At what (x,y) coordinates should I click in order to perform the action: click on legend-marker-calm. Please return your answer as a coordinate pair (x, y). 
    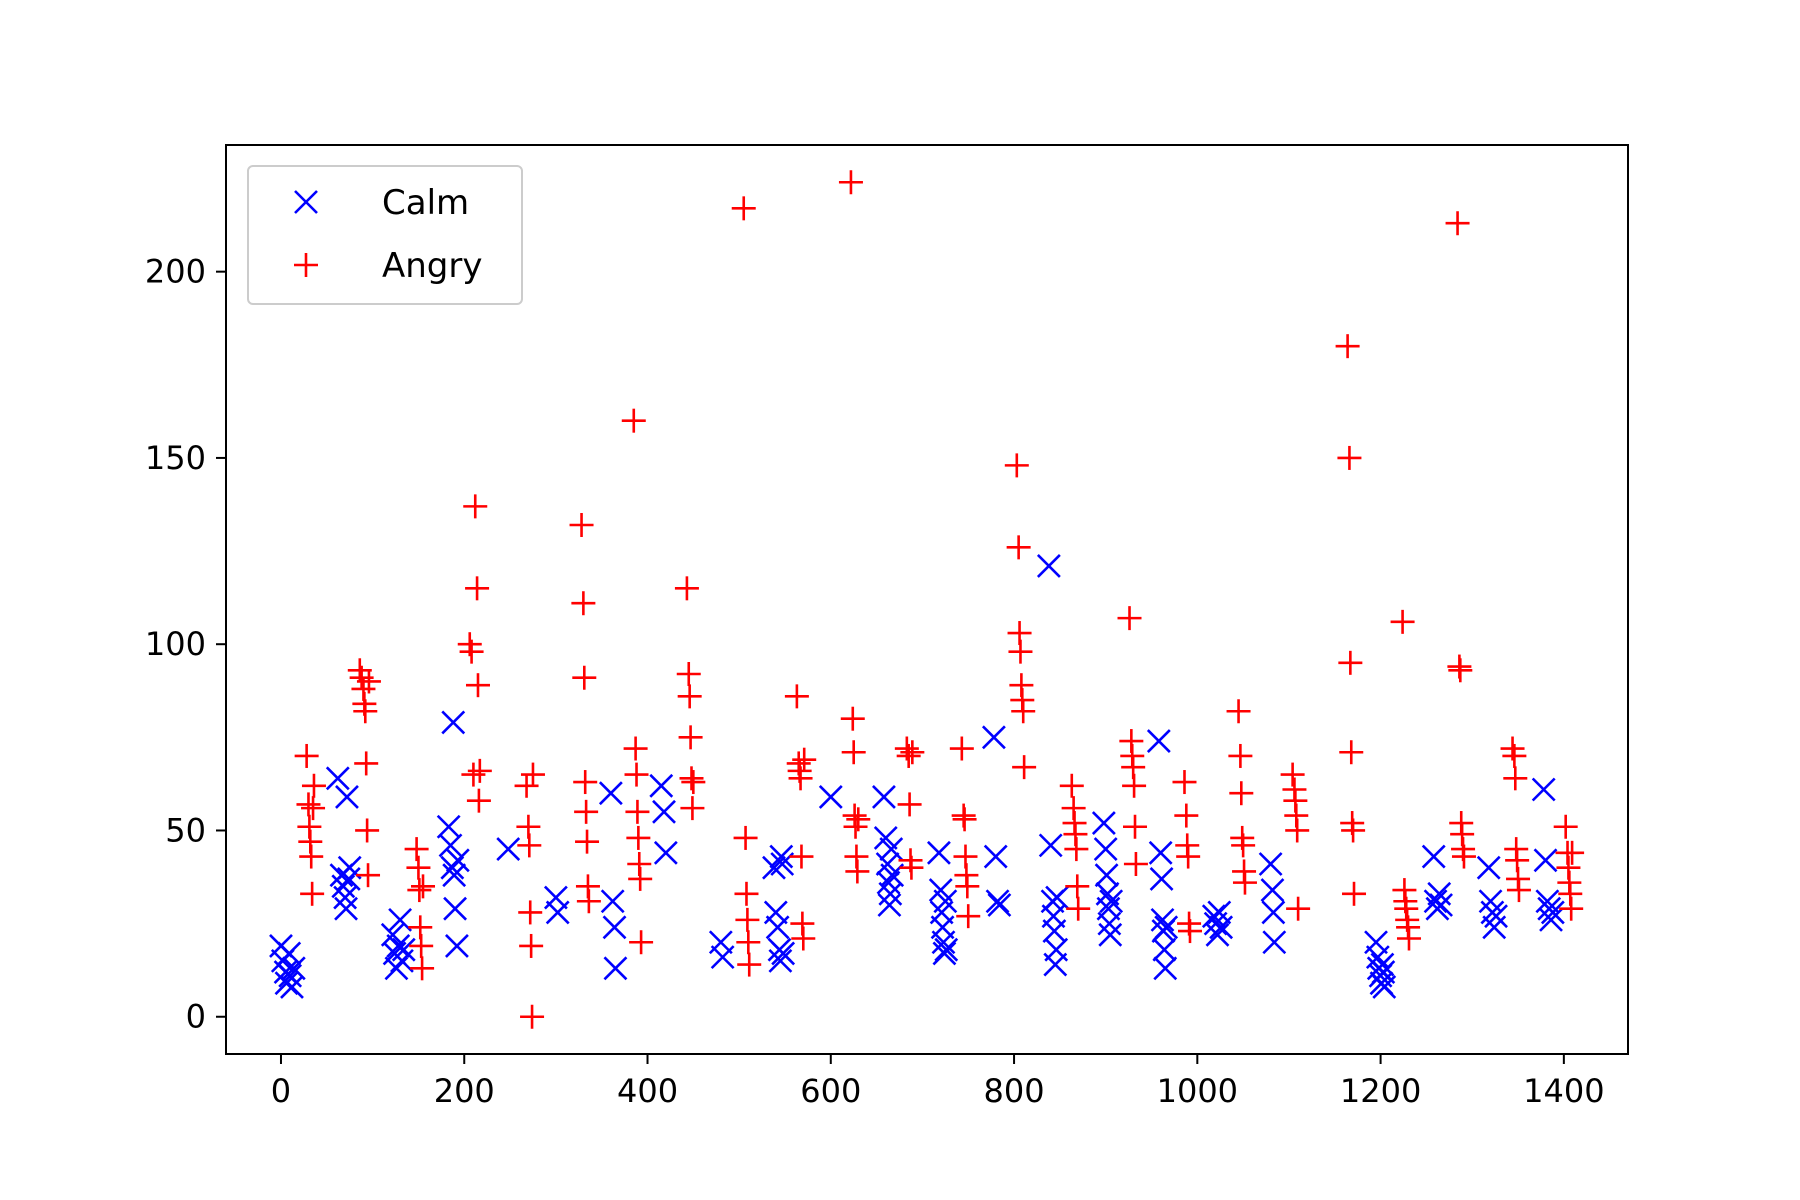
    Looking at the image, I should click on (306, 202).